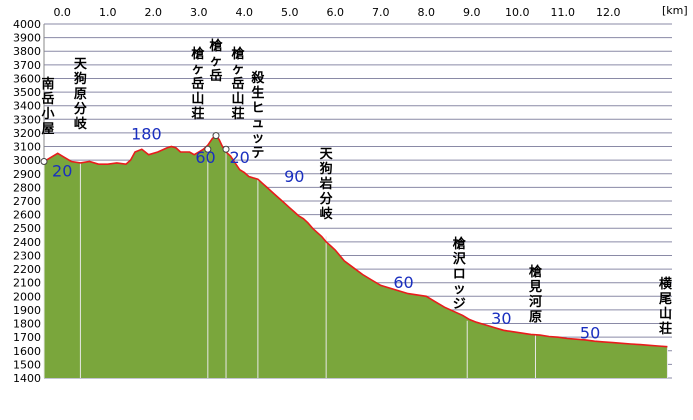 Image resolution: width=693 pixels, height=420 pixels. What do you see at coordinates (27, 283) in the screenshot?
I see `y-tick-label: 2100` at bounding box center [27, 283].